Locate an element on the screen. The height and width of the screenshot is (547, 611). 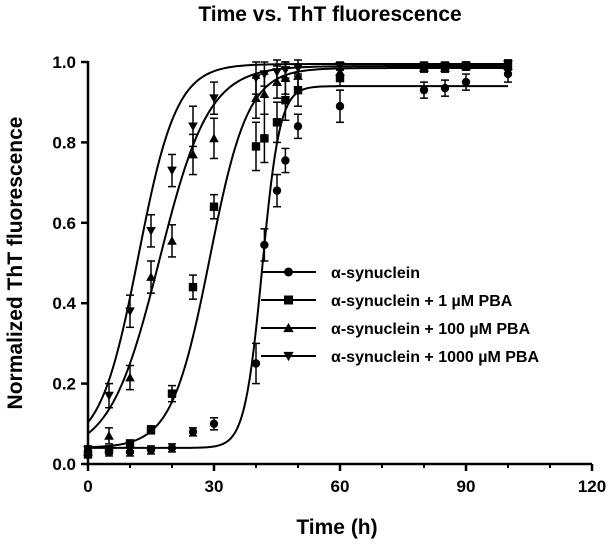
y-axis-label: Normalized ThT fluorescence is located at coordinates (15, 263).